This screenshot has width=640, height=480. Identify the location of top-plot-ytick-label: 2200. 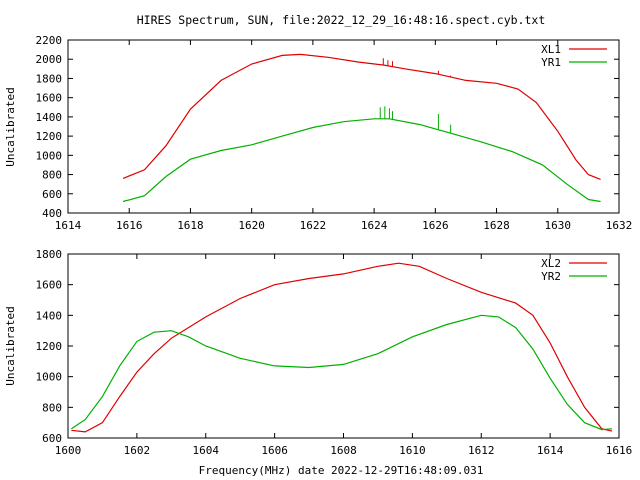
(49, 40).